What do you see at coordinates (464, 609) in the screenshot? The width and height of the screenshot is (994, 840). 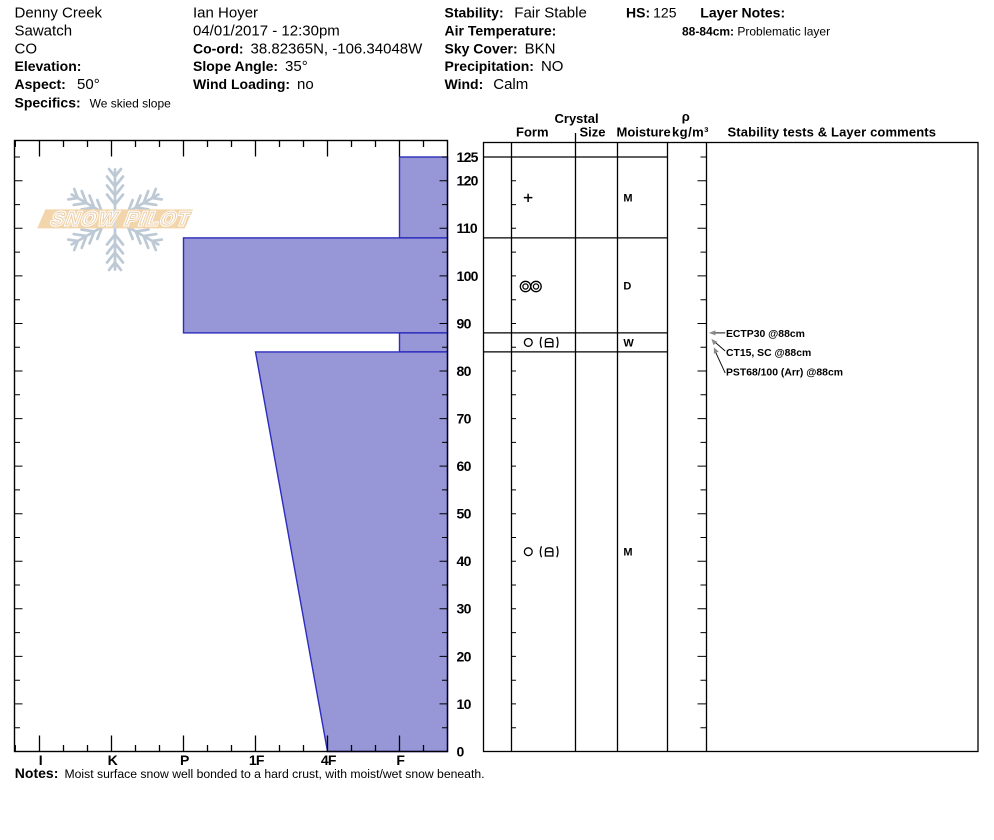 I see `svg-text: 30` at bounding box center [464, 609].